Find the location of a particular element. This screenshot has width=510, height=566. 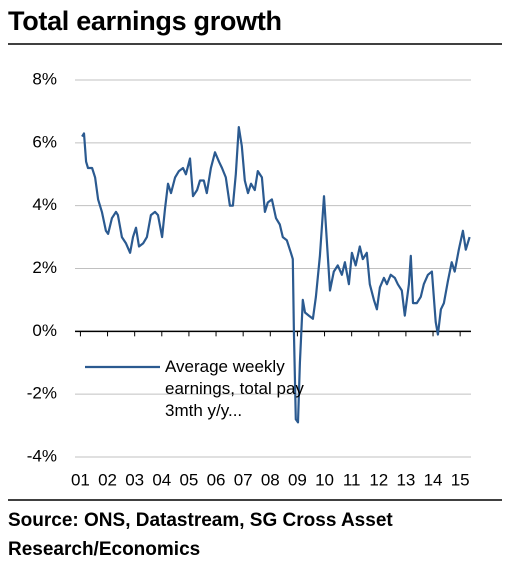

x-tick-label: 03 is located at coordinates (134, 479).